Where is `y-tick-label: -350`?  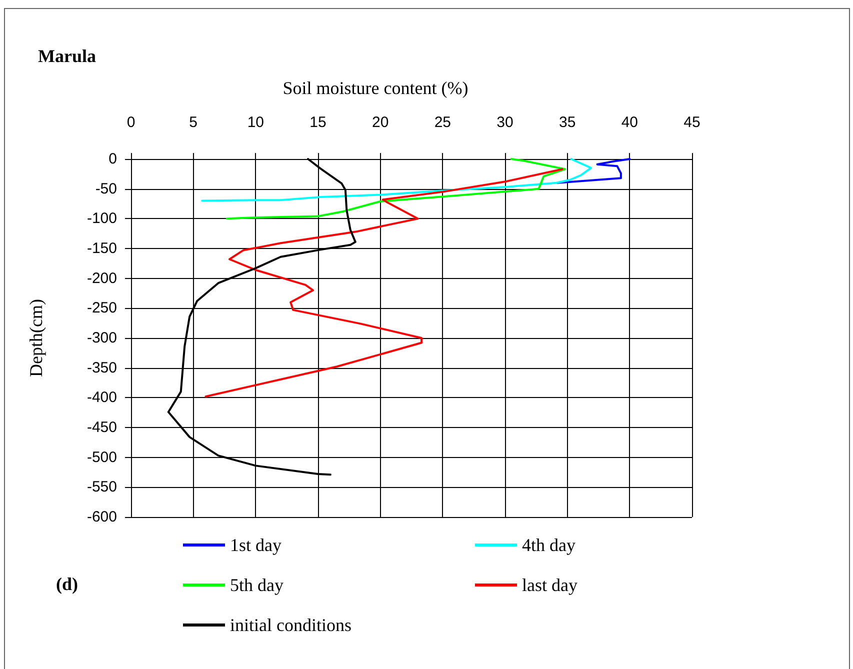 y-tick-label: -350 is located at coordinates (101, 367).